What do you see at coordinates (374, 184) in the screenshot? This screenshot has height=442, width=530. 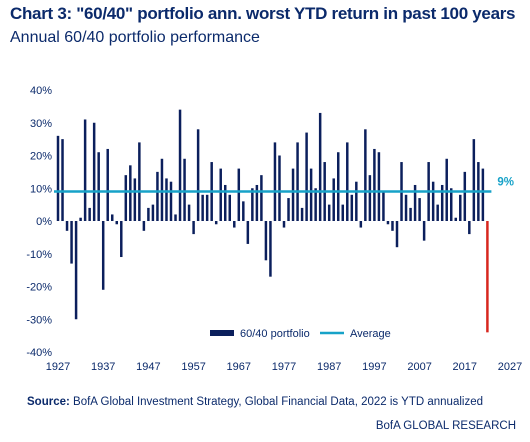 I see `bar-1997` at bounding box center [374, 184].